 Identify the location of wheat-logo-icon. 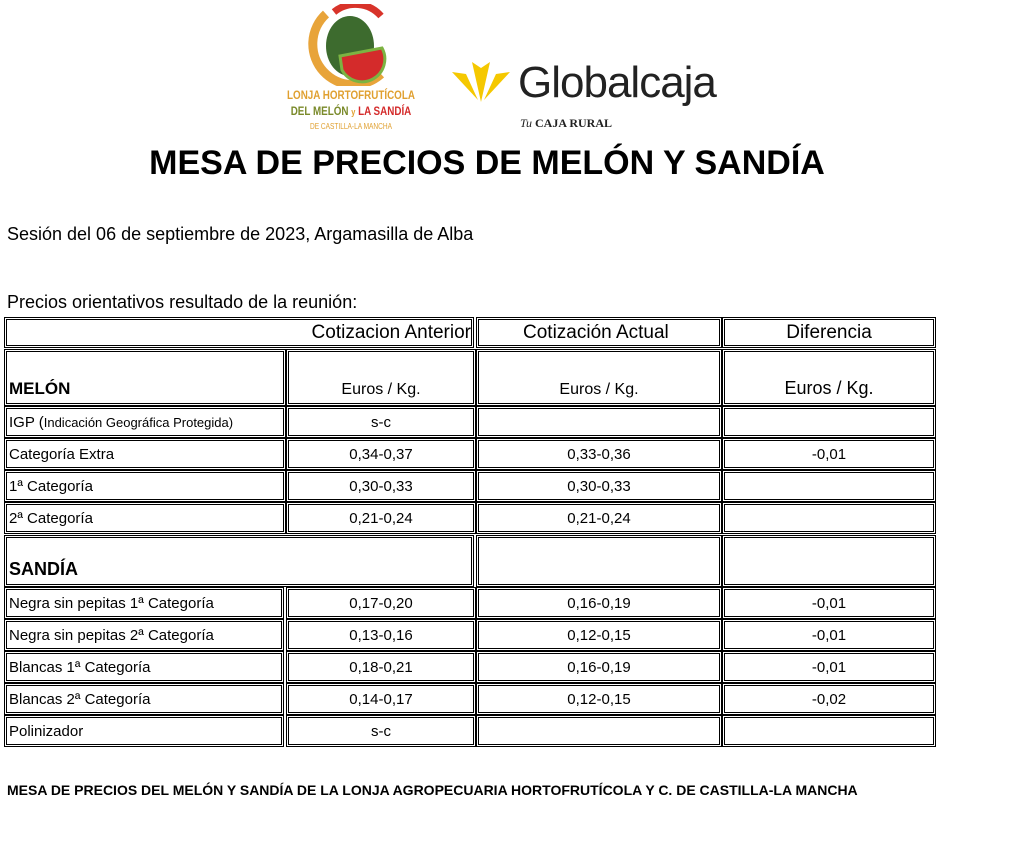
(481, 82).